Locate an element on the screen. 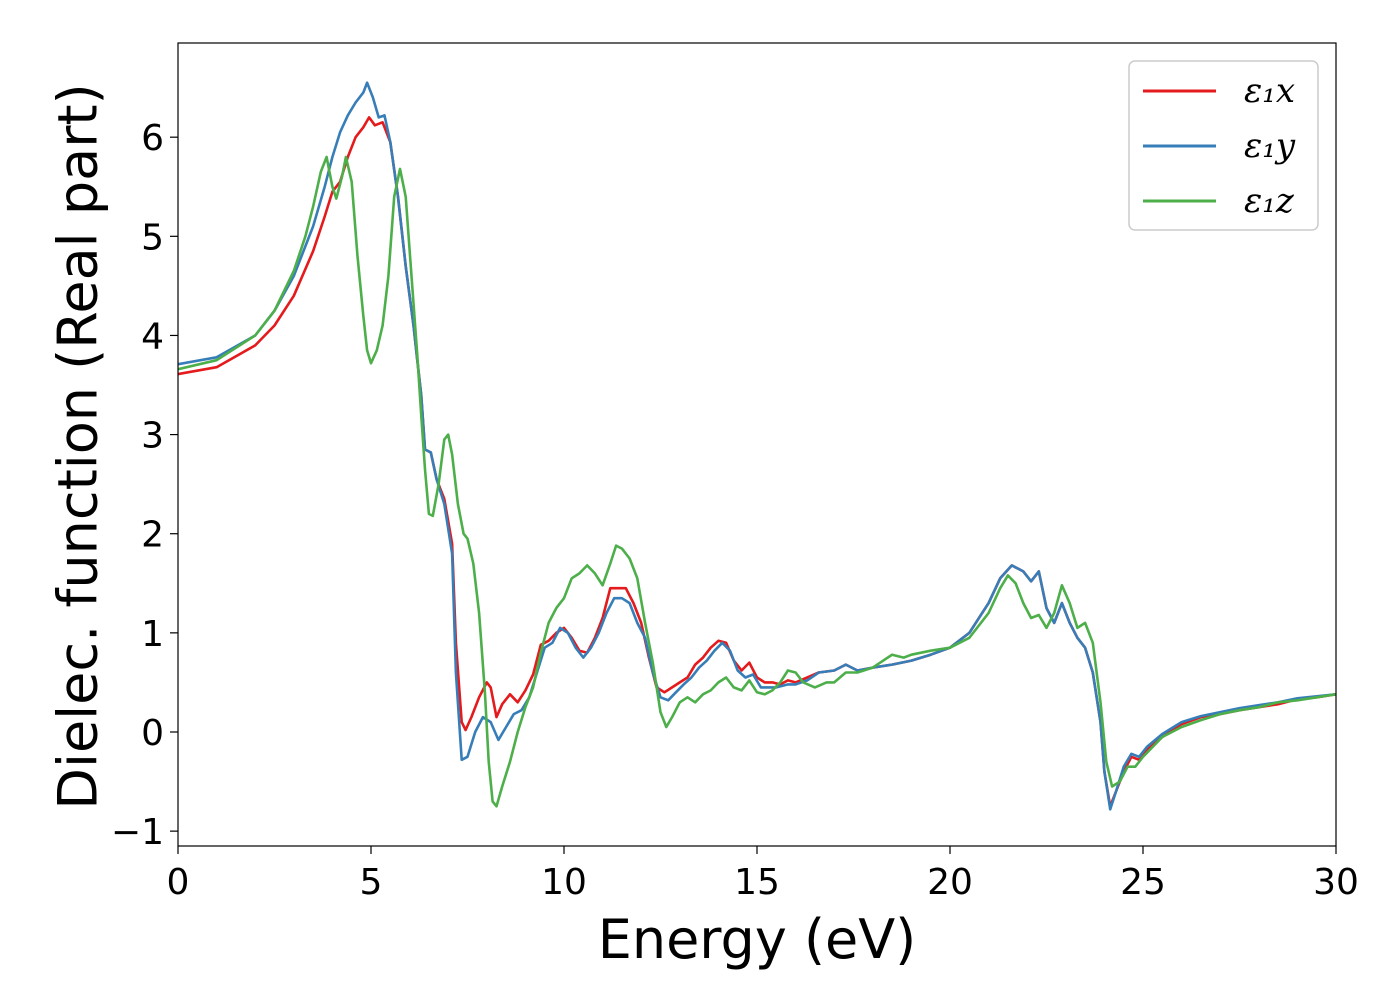 The width and height of the screenshot is (1400, 1000). y-tick-label: −1 is located at coordinates (137, 832).